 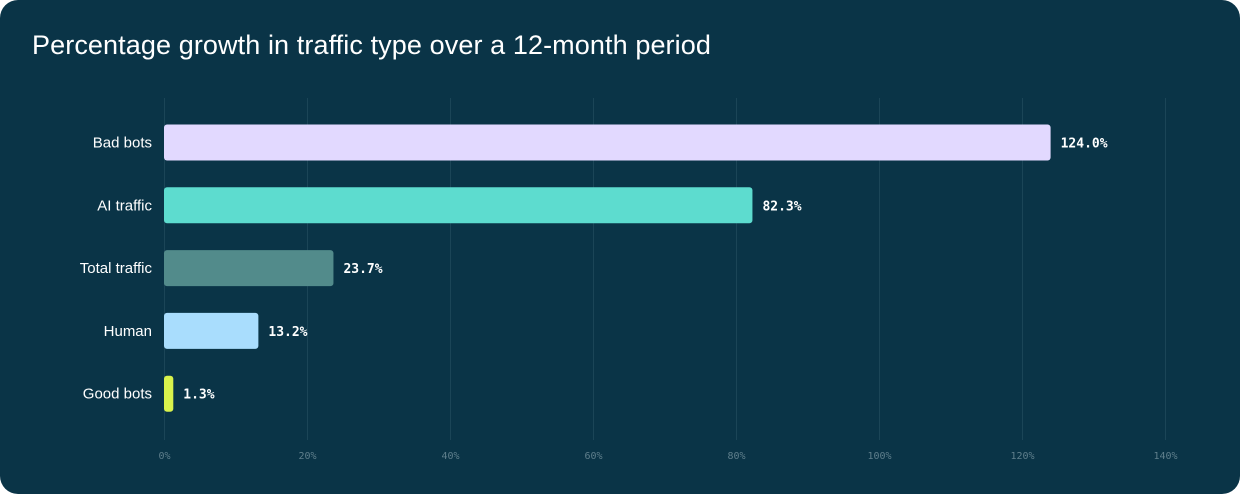 I want to click on x-tick-label: 120%, so click(x=1022, y=456).